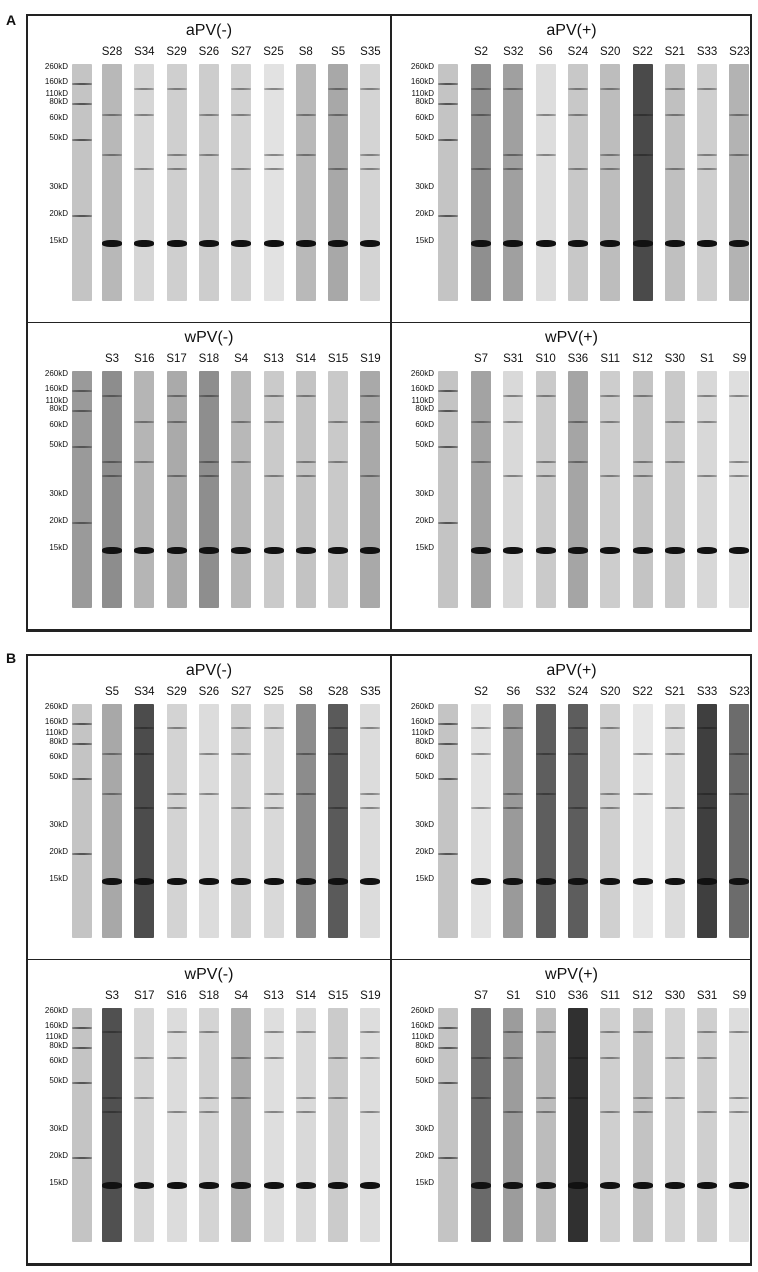 The width and height of the screenshot is (758, 1272). What do you see at coordinates (338, 52) in the screenshot?
I see `lane-label: S5` at bounding box center [338, 52].